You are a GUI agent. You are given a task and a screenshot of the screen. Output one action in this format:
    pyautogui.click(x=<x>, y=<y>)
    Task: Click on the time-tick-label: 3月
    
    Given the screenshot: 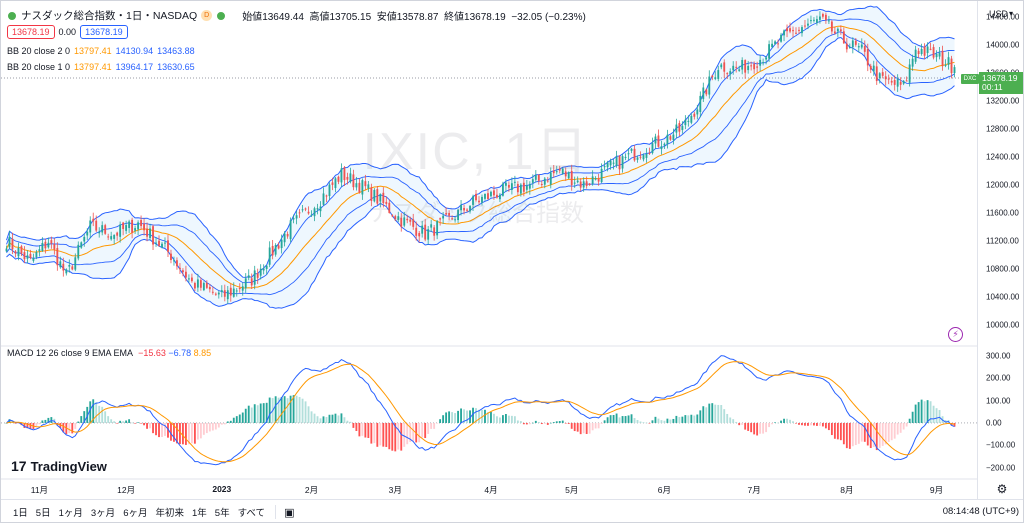 What is the action you would take?
    pyautogui.click(x=395, y=490)
    